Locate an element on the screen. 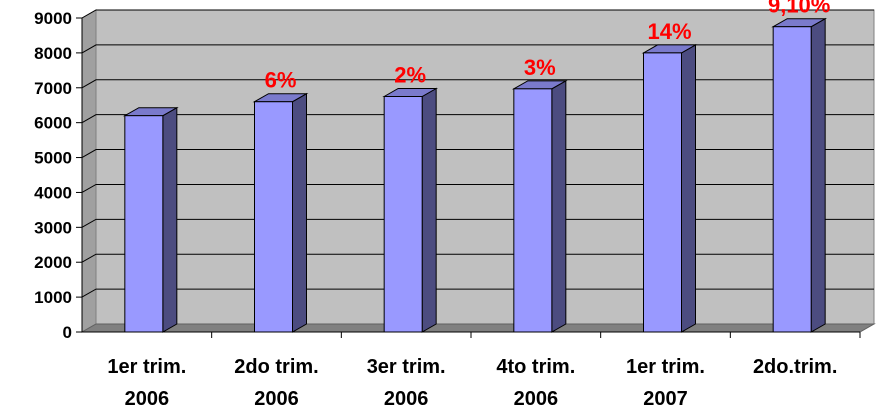 Image resolution: width=876 pixels, height=414 pixels. y-tick-label: 4000 is located at coordinates (53, 192).